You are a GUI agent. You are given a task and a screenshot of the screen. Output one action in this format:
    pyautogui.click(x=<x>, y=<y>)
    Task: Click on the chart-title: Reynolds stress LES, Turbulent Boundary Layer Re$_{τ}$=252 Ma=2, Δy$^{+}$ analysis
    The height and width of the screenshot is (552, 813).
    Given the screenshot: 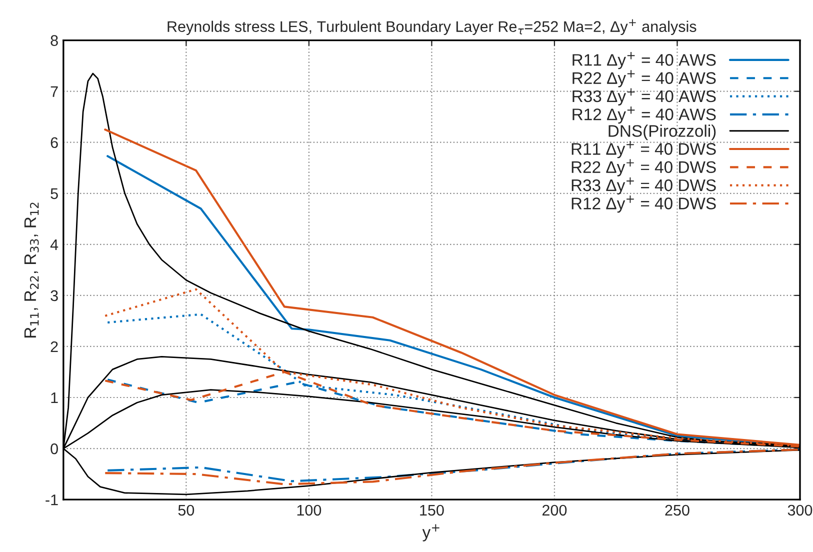 What is the action you would take?
    pyautogui.click(x=432, y=27)
    